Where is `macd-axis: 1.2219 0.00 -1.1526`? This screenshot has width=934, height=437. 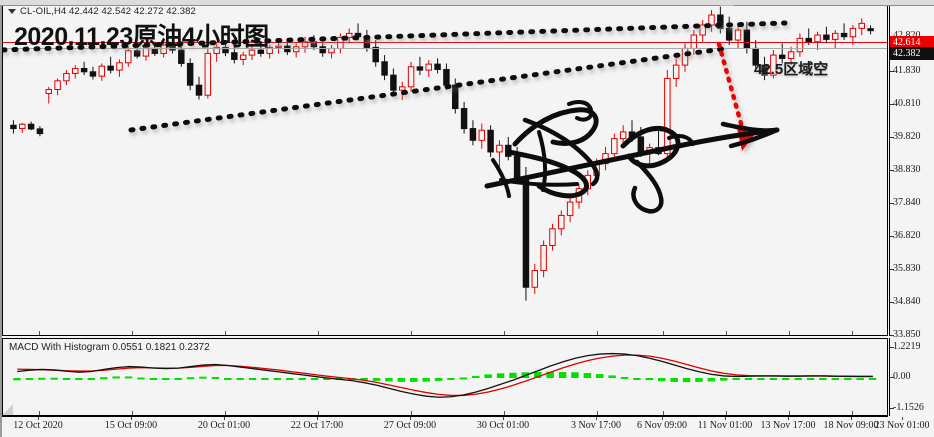 macd-axis: 1.2219 0.00 -1.1526 is located at coordinates (911, 377).